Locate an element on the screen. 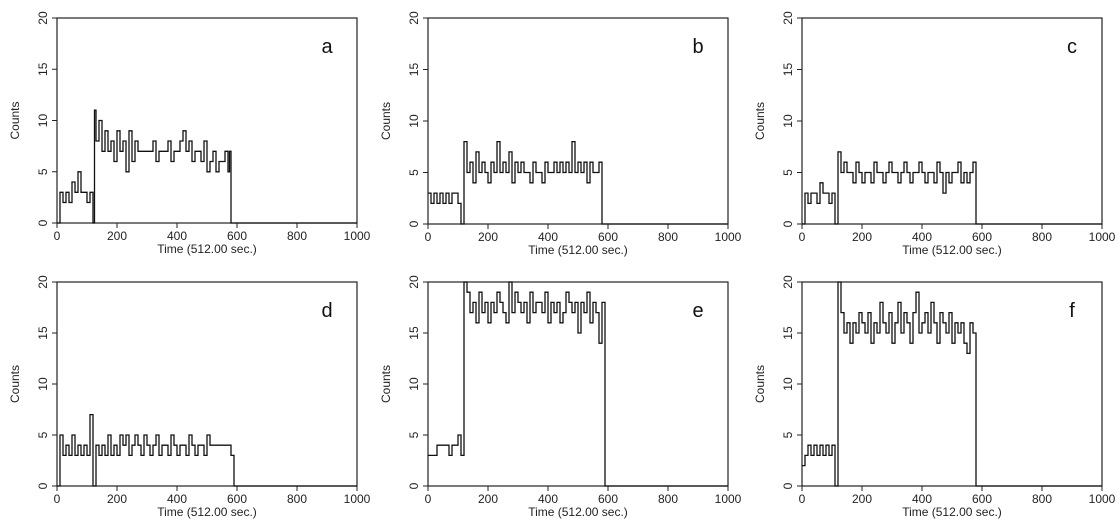 The height and width of the screenshot is (532, 1120). panel-label: c is located at coordinates (1072, 47).